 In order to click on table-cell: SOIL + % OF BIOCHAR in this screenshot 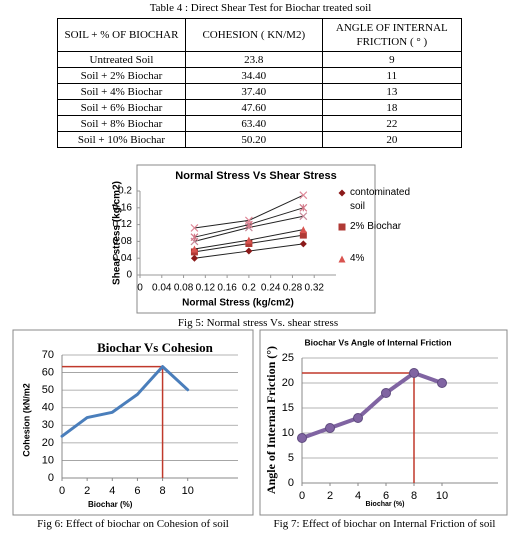, I will do `click(121, 35)`.